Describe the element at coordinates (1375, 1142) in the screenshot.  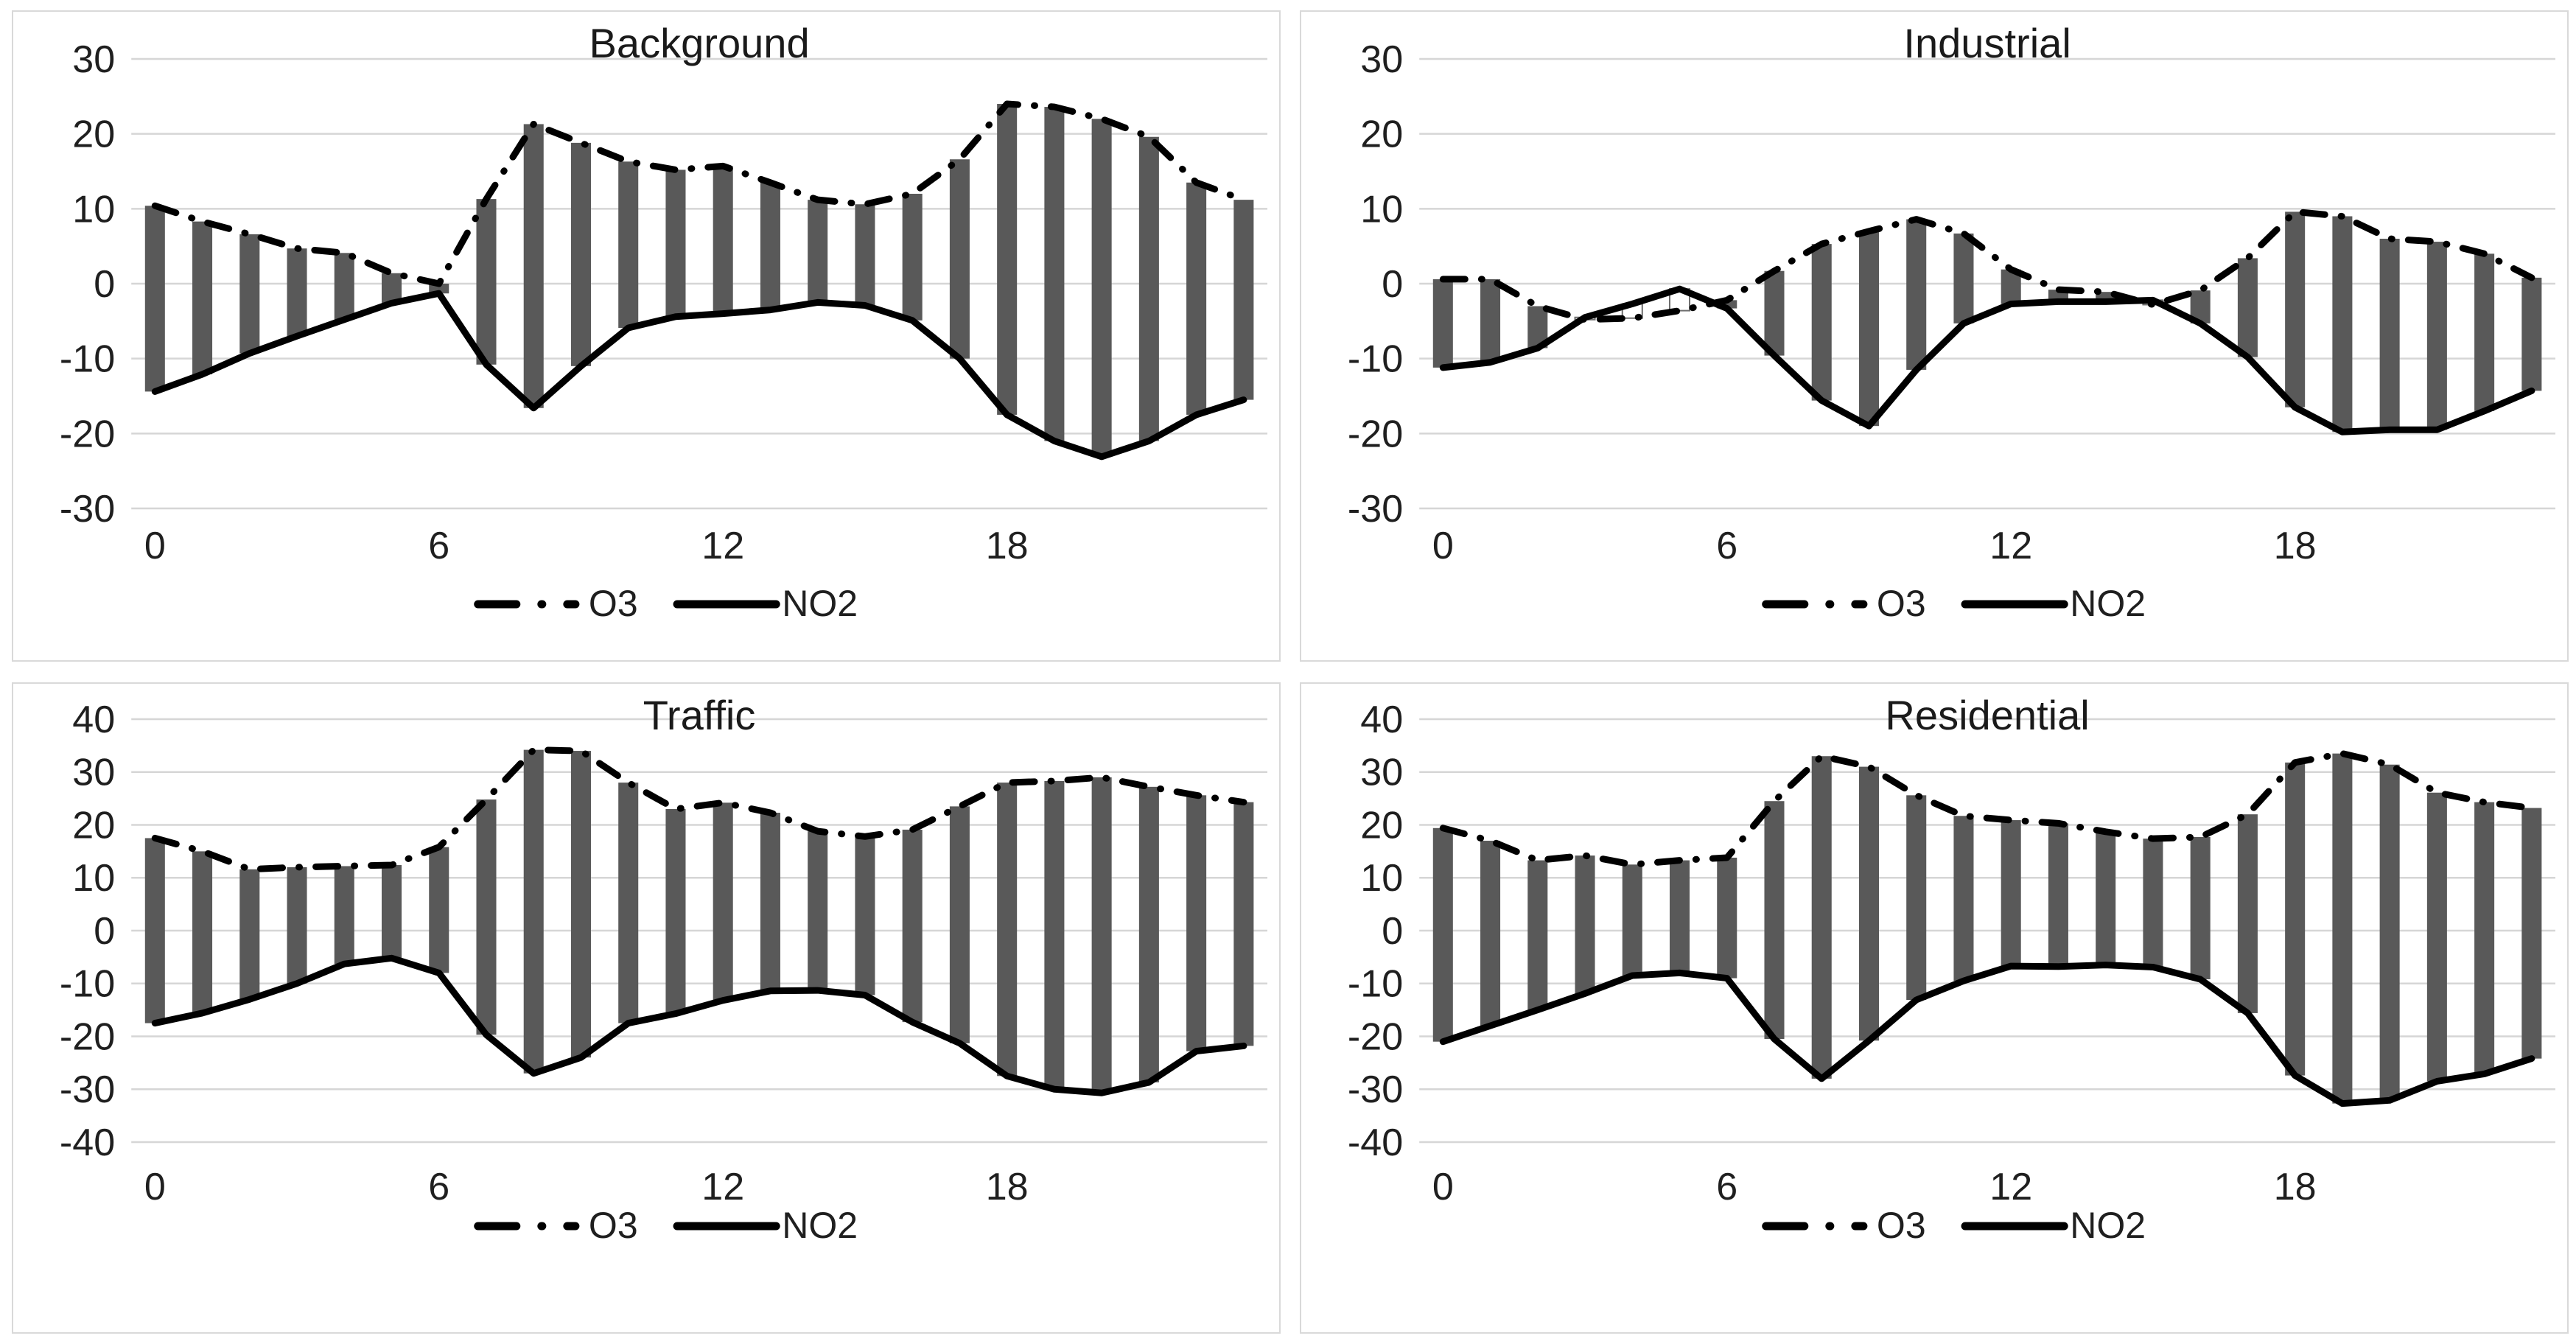
I see `y-tick-label: -40` at that location.